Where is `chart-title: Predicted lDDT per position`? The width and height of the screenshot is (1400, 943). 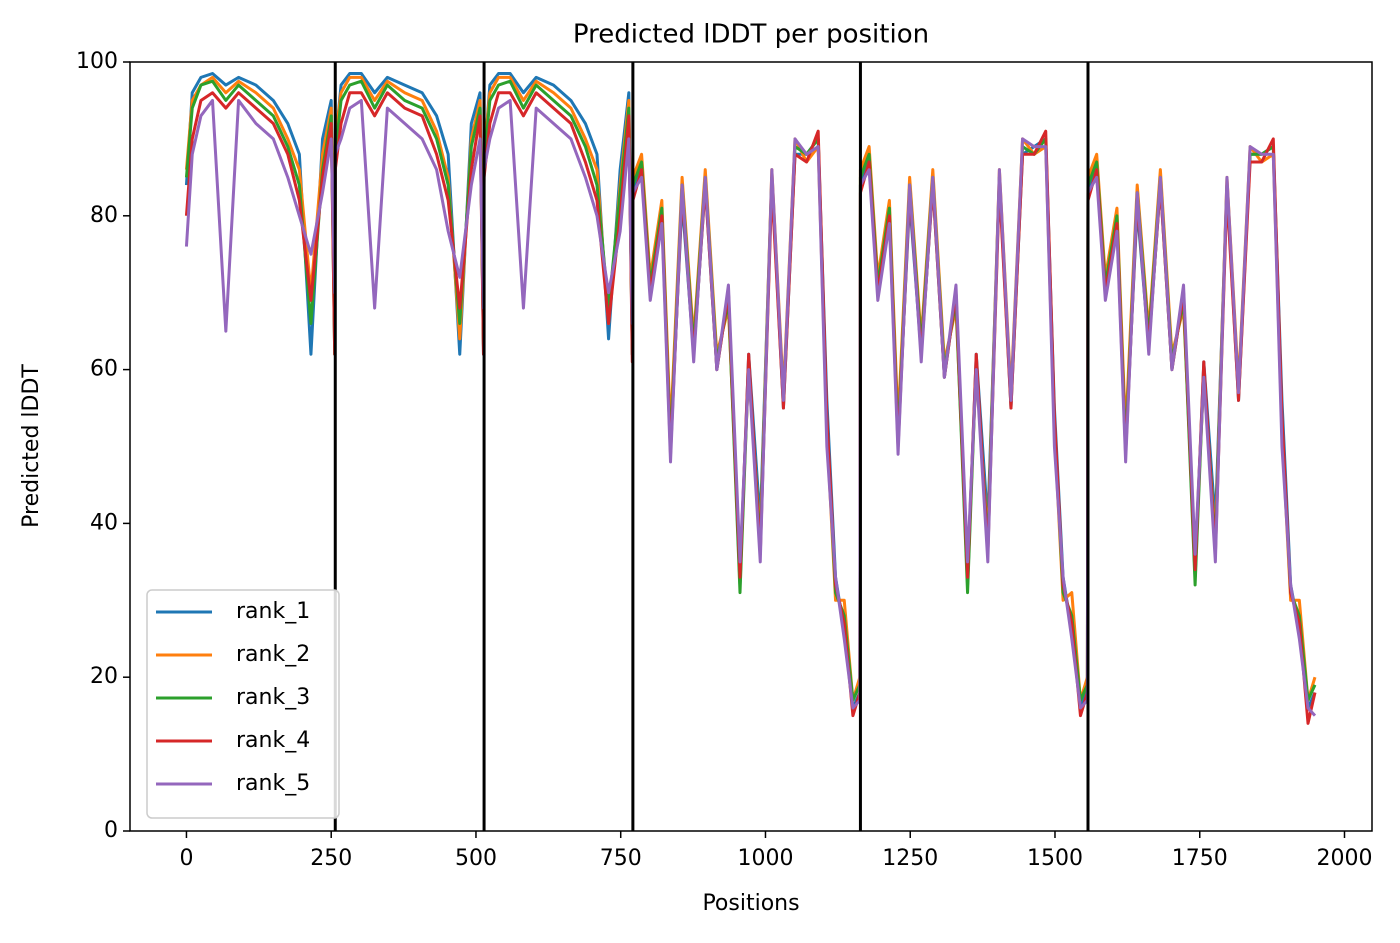 chart-title: Predicted lDDT per position is located at coordinates (751, 35).